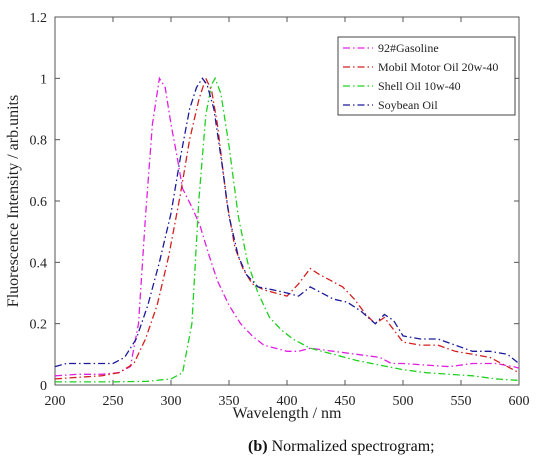 The width and height of the screenshot is (550, 465). Describe the element at coordinates (351, 446) in the screenshot. I see `caption-text: Normalized spectrogram;` at that location.